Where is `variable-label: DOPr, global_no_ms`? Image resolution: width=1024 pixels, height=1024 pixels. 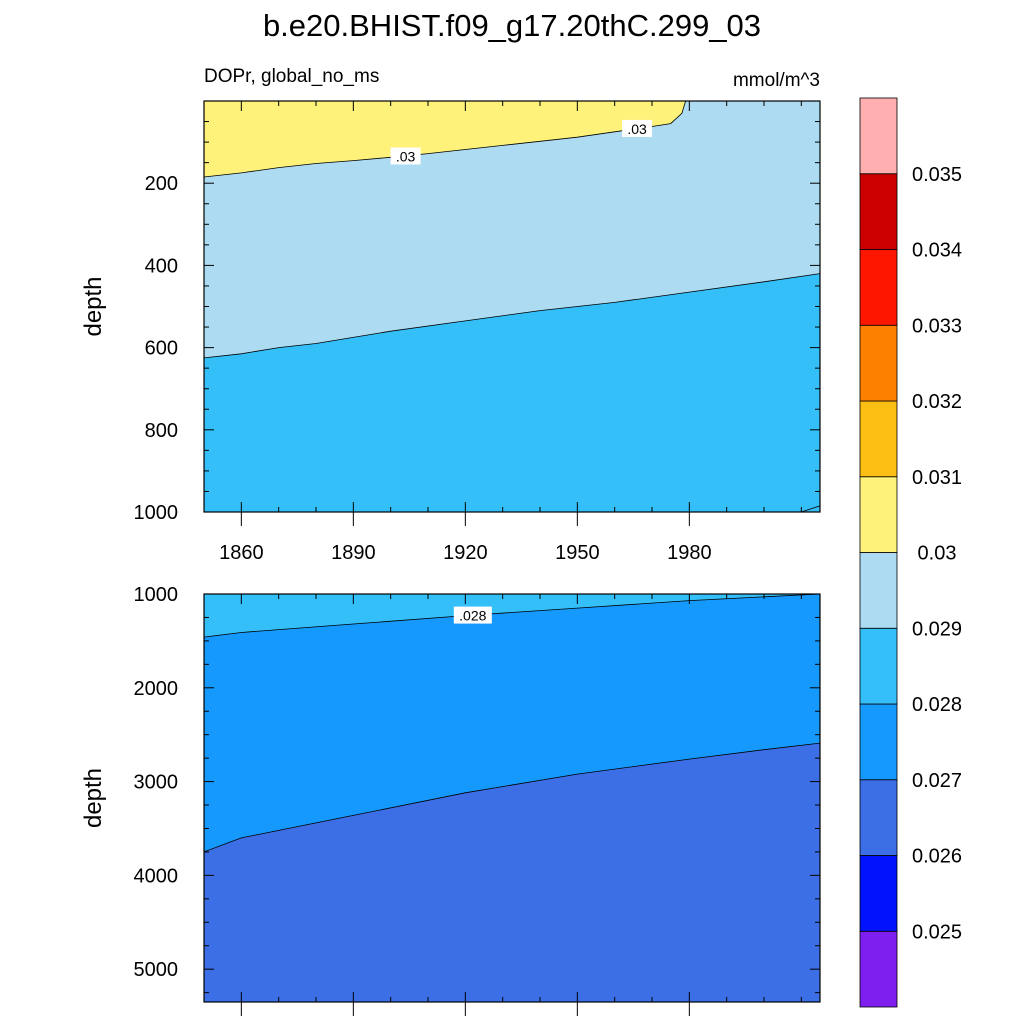 variable-label: DOPr, global_no_ms is located at coordinates (291, 76).